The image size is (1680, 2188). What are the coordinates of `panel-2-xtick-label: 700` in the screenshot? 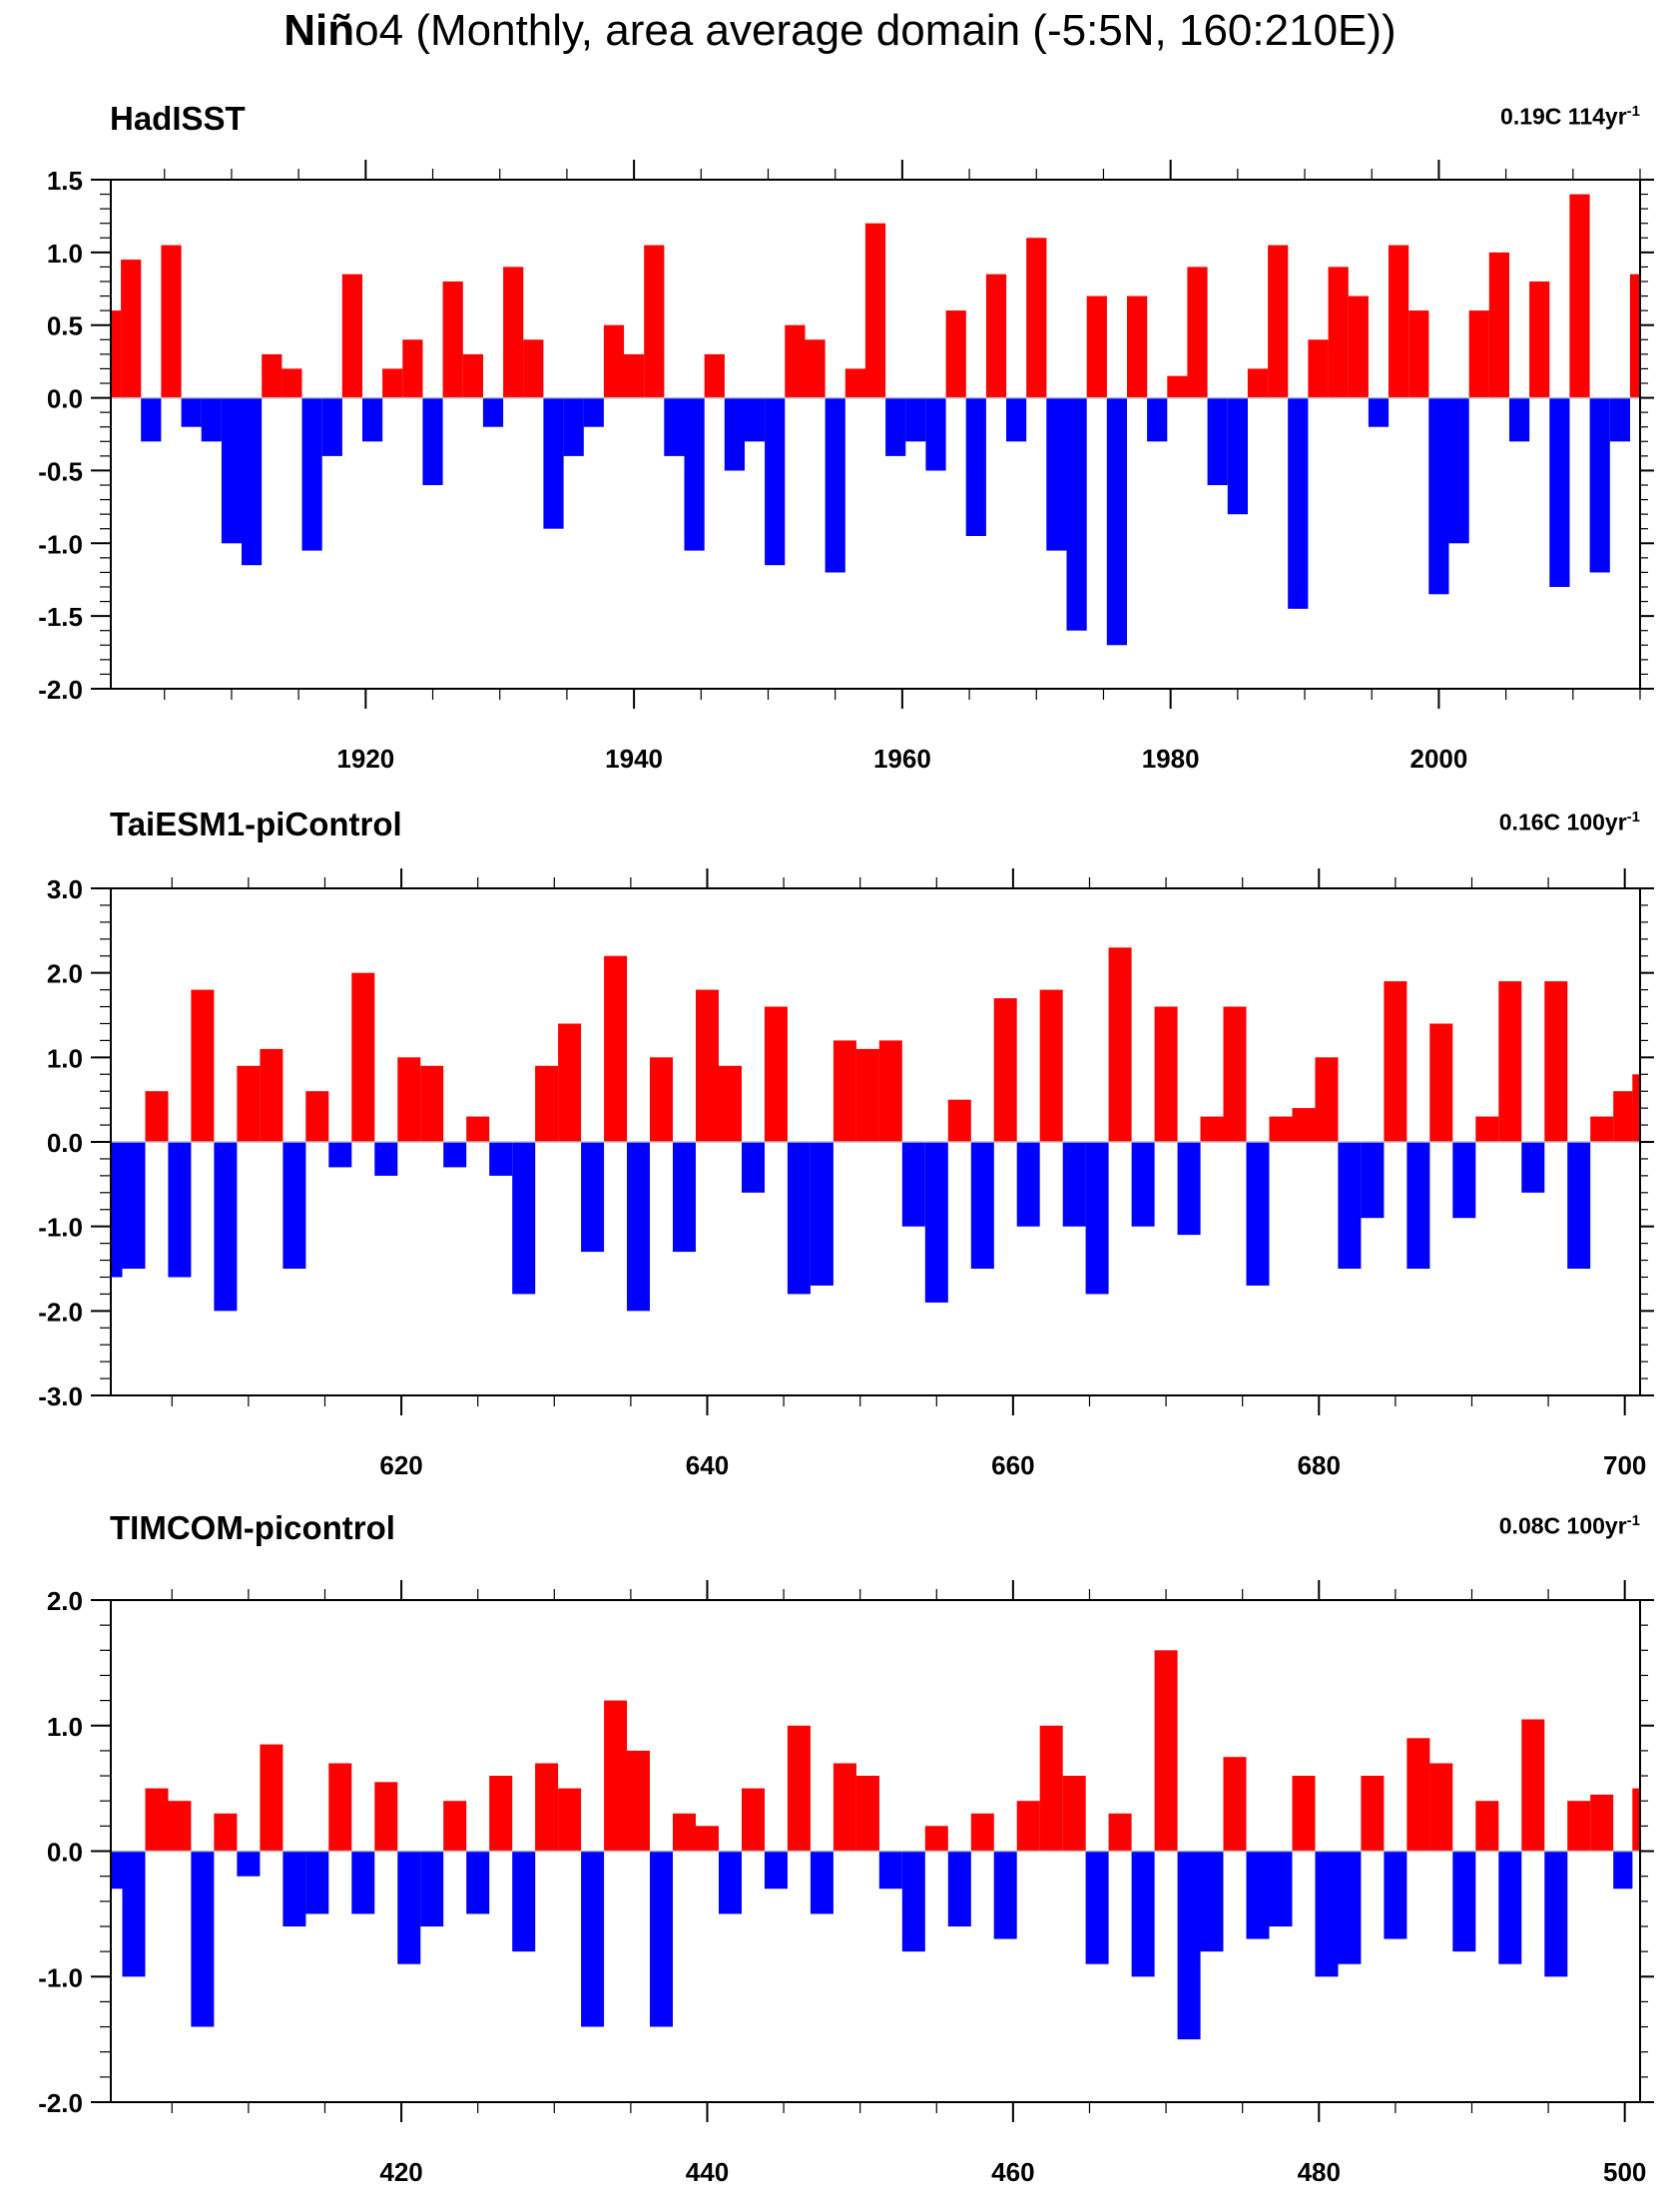 It's located at (1624, 1465).